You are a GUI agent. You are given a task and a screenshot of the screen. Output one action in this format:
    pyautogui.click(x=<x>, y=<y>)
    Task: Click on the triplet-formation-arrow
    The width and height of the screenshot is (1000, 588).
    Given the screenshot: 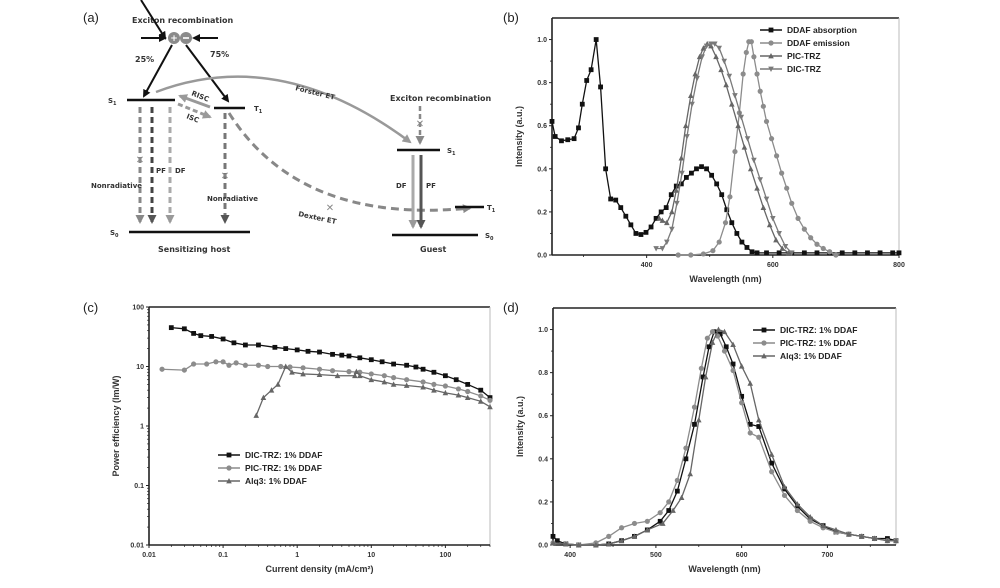 What is the action you would take?
    pyautogui.click(x=207, y=73)
    